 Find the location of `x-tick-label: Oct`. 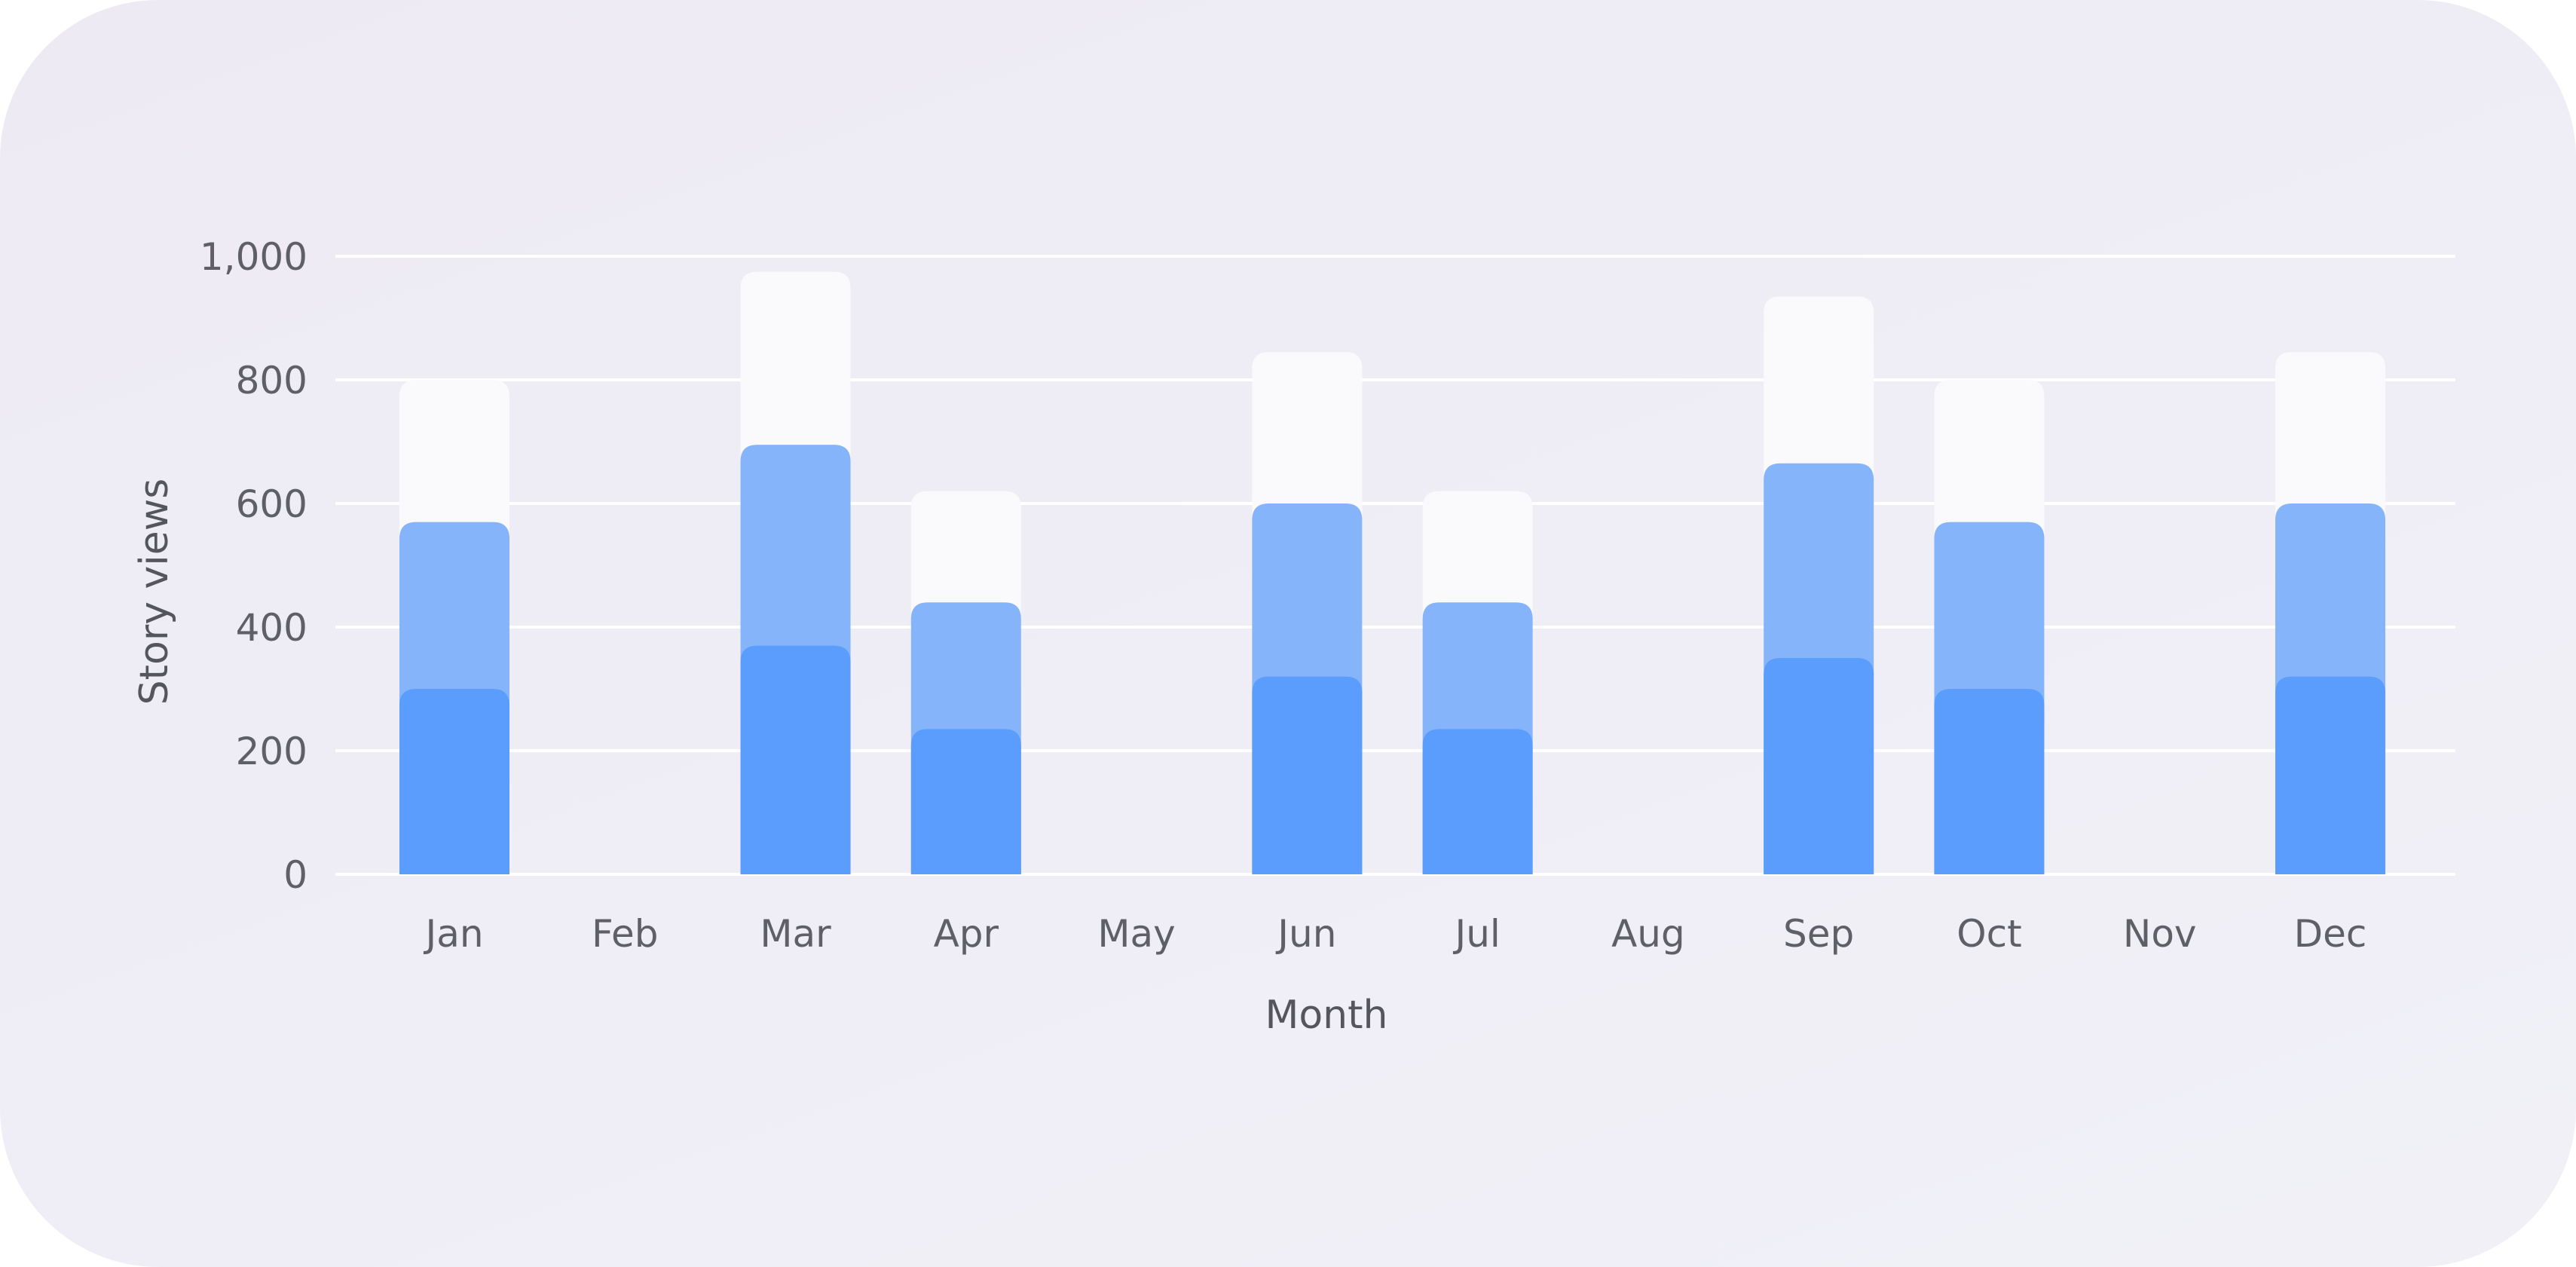

x-tick-label: Oct is located at coordinates (1988, 934).